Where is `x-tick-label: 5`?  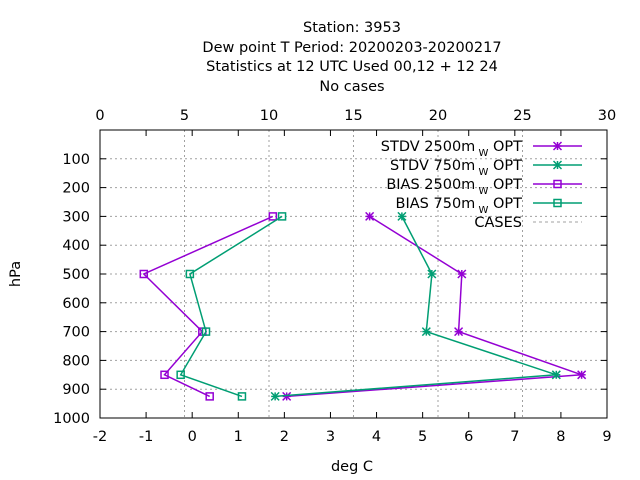
x-tick-label: 5 is located at coordinates (422, 437).